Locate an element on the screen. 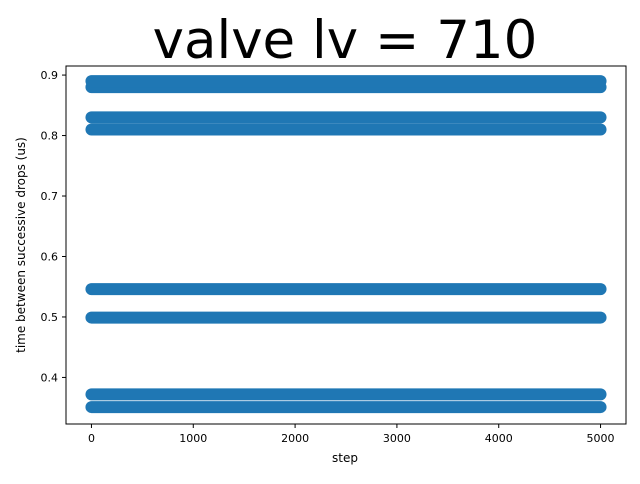 Image resolution: width=640 pixels, height=484 pixels. x-tick-label: 0 is located at coordinates (91, 438).